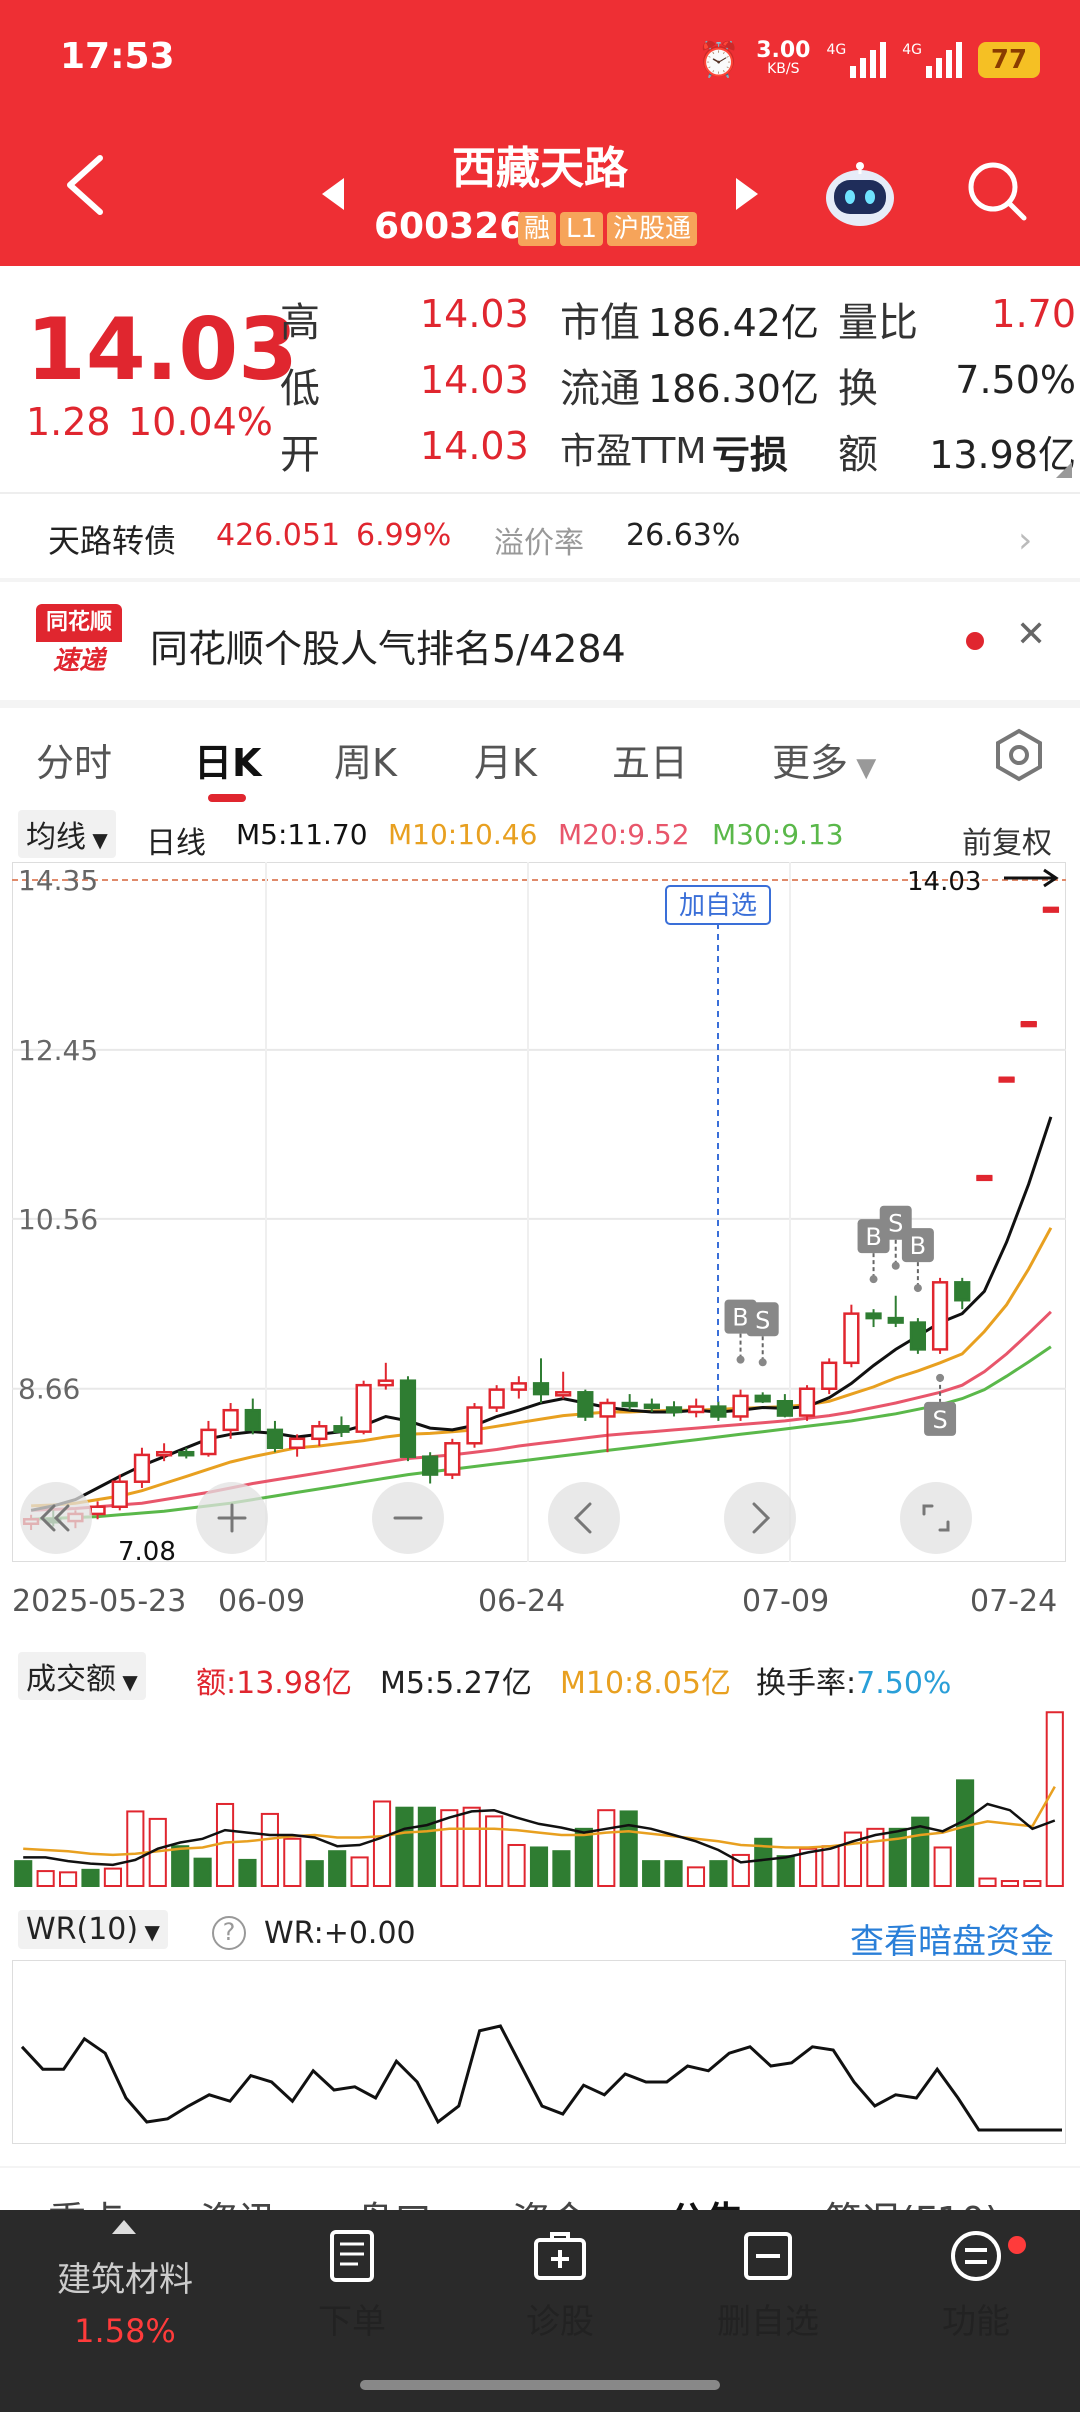  I want to click on low-value: 14.03, so click(474, 380).